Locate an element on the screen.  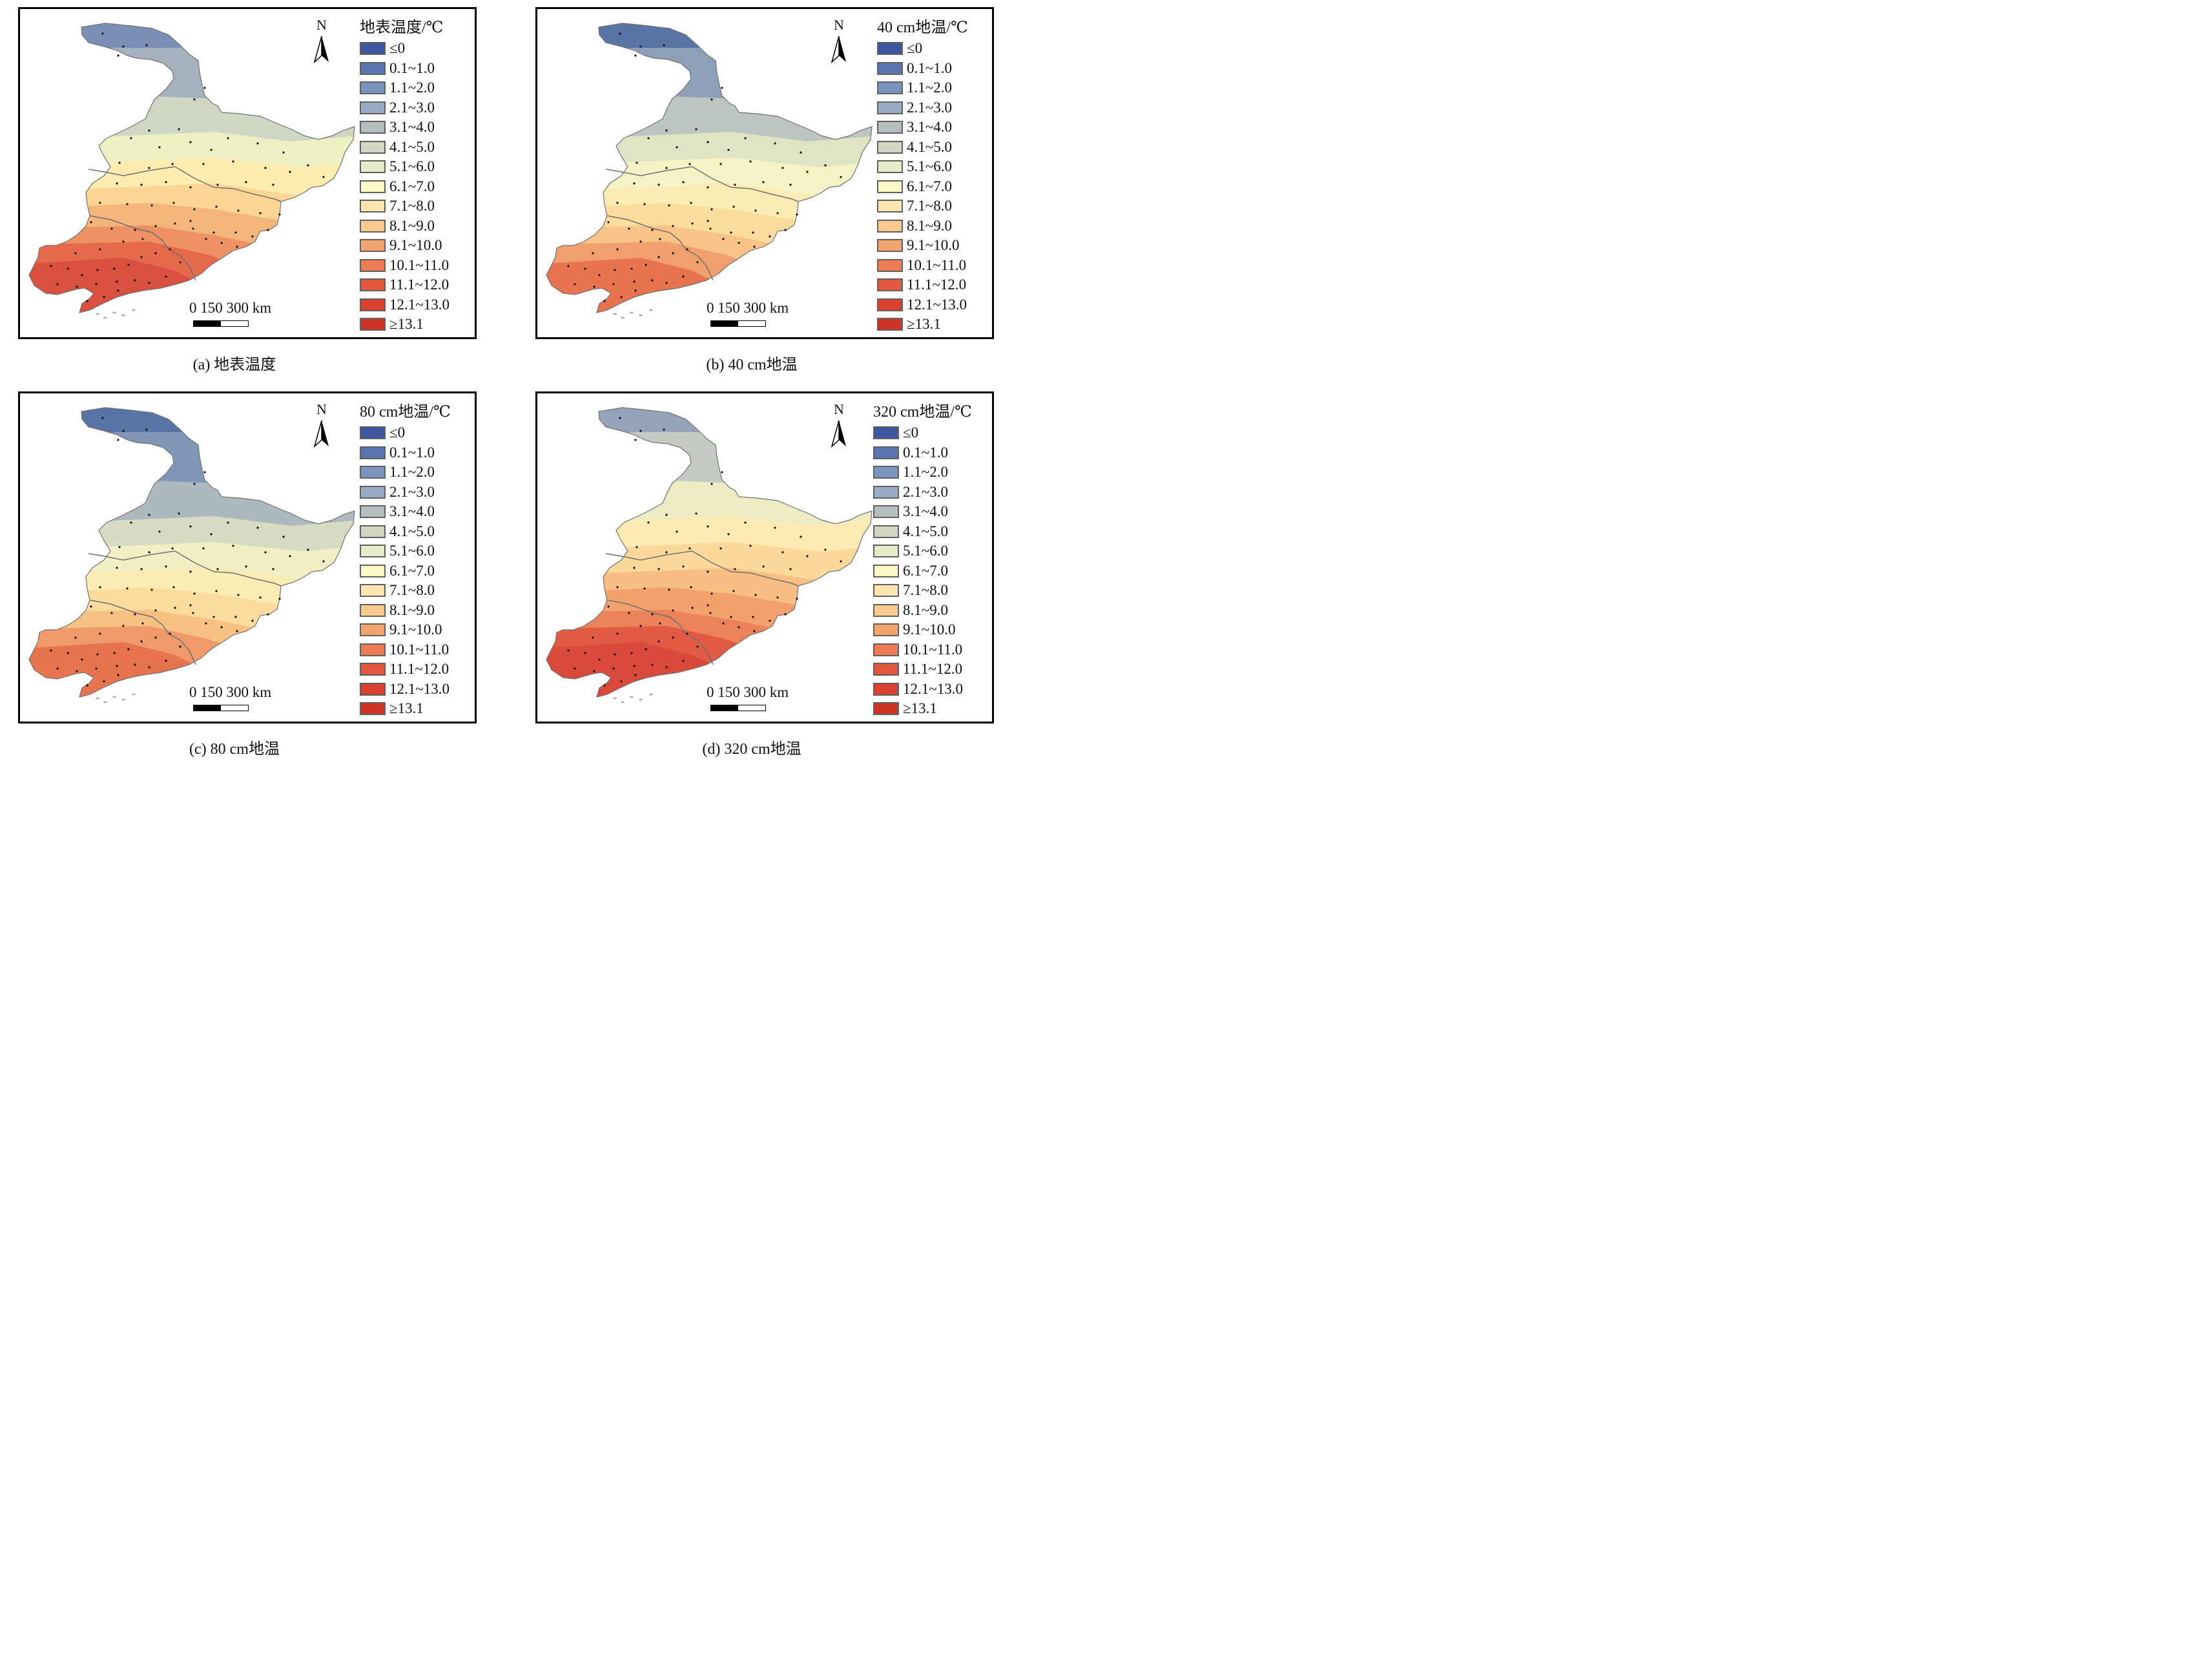
legend-label: 8.1~9.0 is located at coordinates (925, 609).